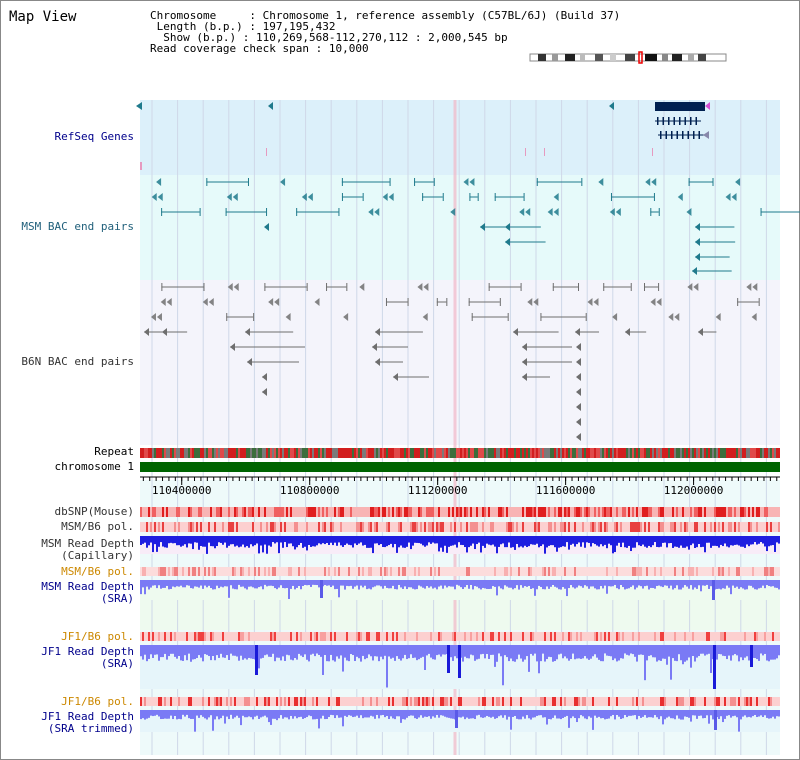 The image size is (800, 760). I want to click on track-label-jf1-depth-sra: JF1 Read Depth (SRA), so click(67, 658).